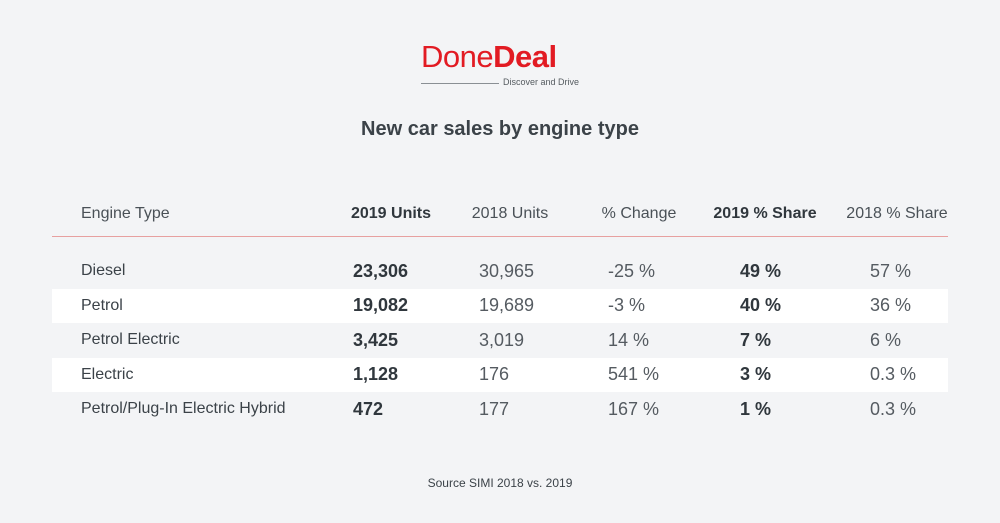 The height and width of the screenshot is (523, 1000). What do you see at coordinates (632, 270) in the screenshot?
I see `cell-percent-change: -25 %` at bounding box center [632, 270].